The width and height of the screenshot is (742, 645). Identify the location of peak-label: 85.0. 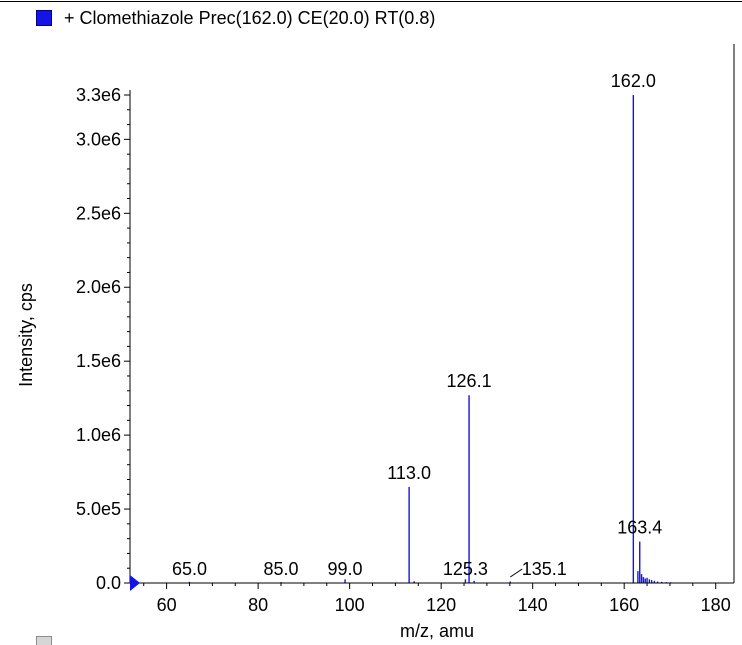
(280, 569).